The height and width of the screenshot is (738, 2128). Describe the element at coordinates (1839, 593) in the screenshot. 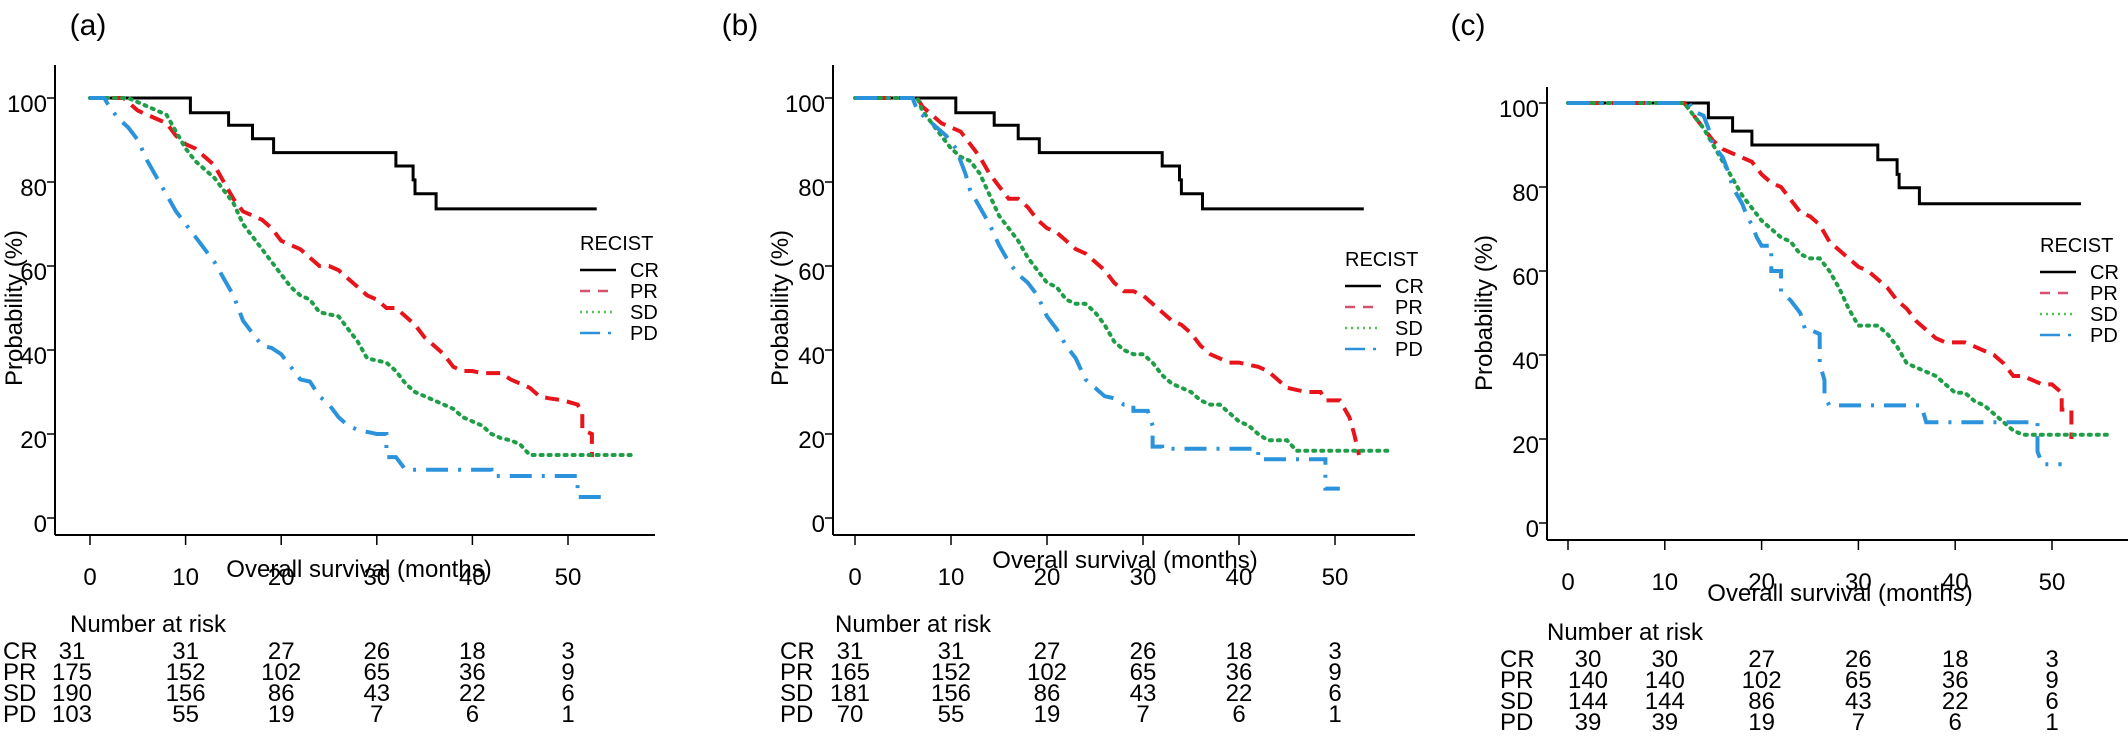

I see `x-axis-title: Overall survival (months)` at that location.